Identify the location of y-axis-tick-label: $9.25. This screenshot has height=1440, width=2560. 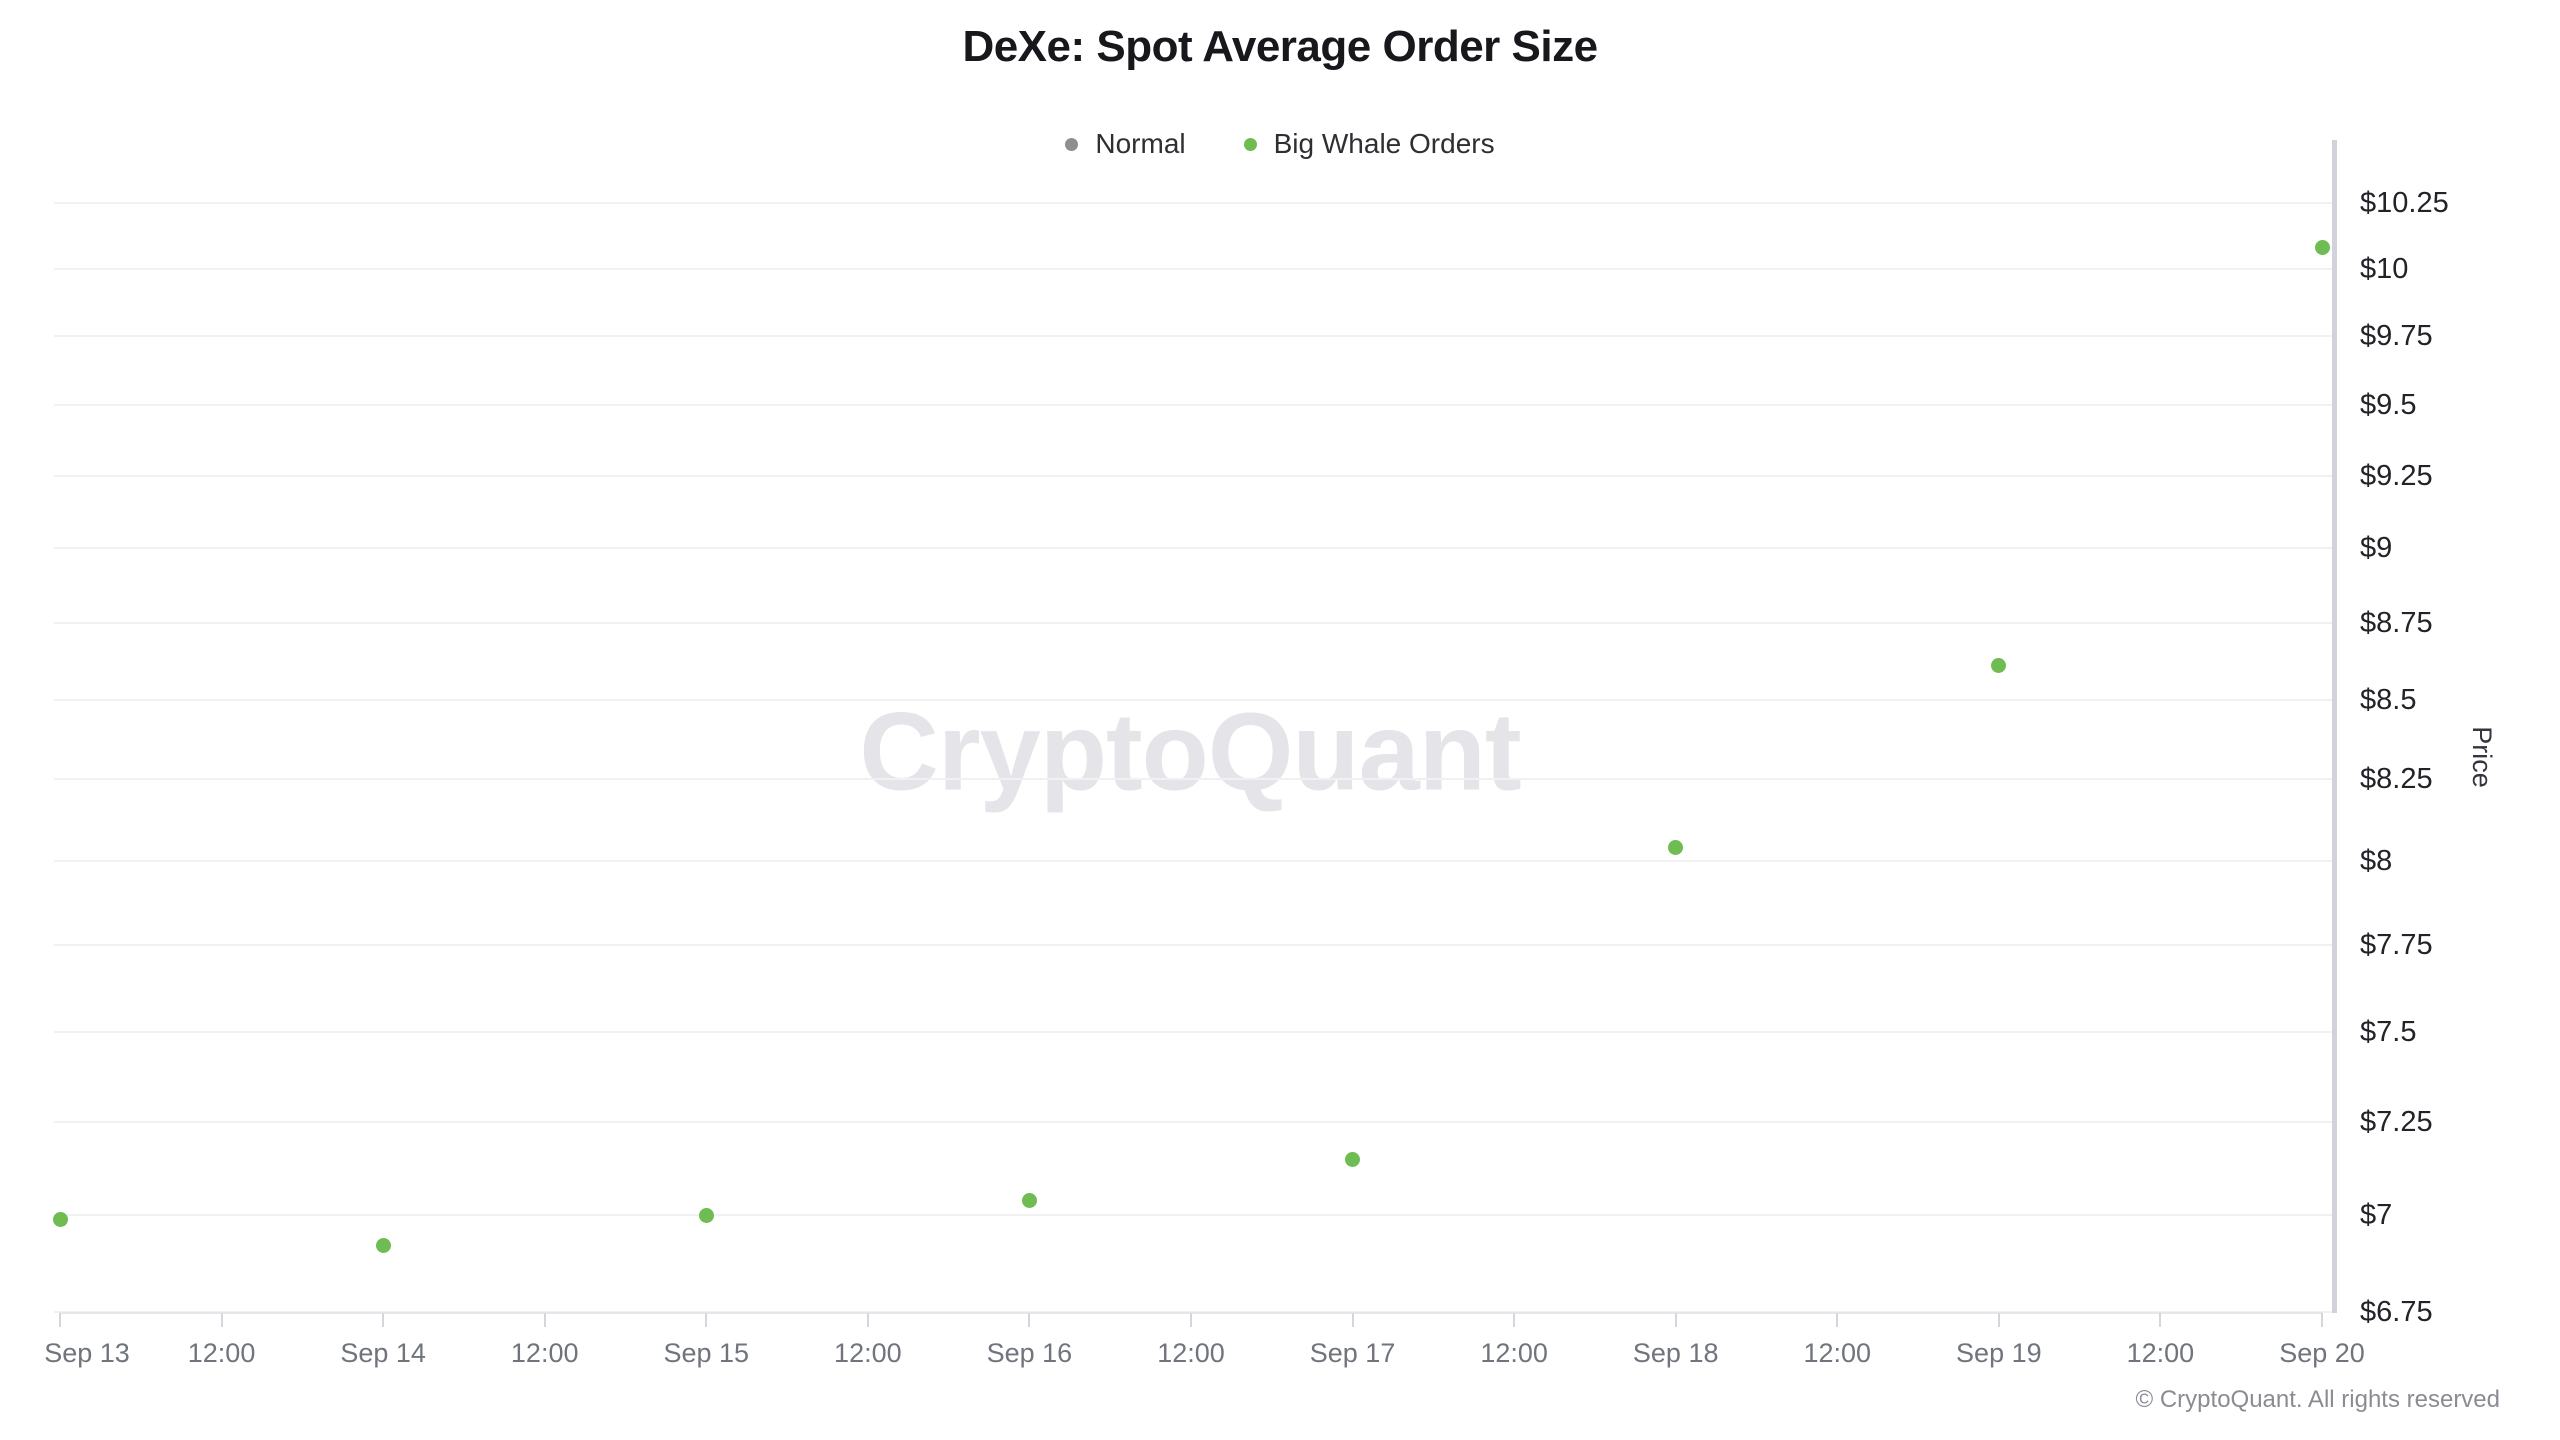
(2396, 475).